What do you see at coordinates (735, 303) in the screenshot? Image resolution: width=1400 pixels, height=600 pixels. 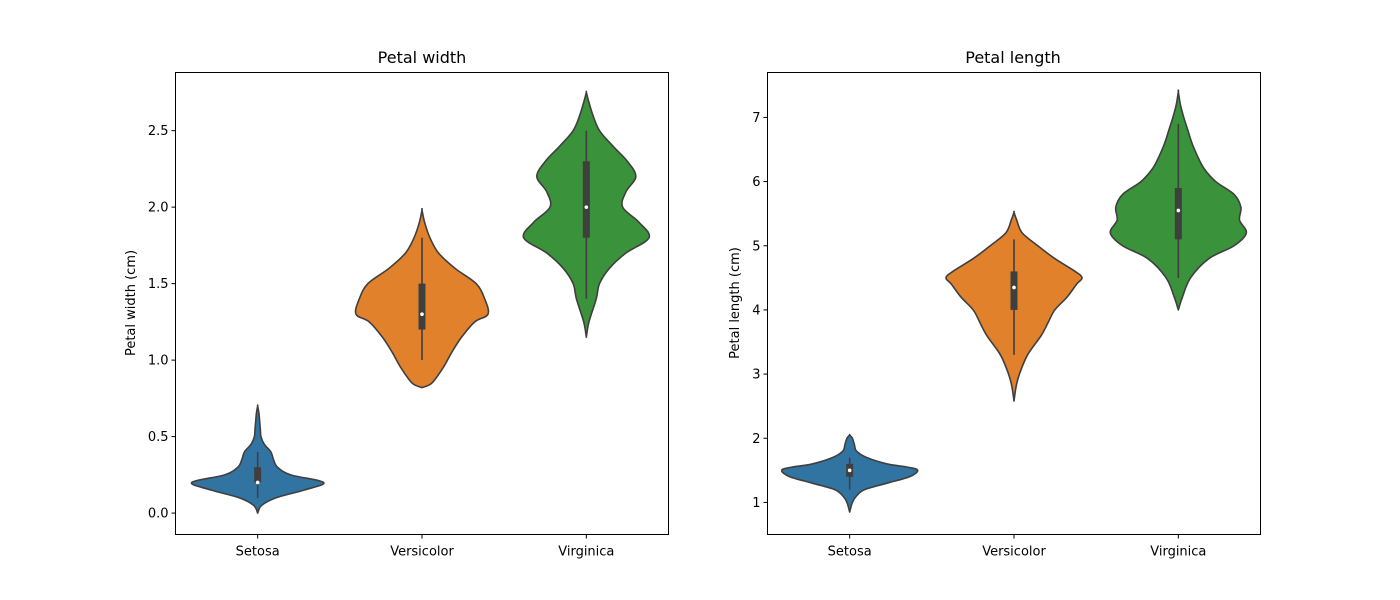 I see `y-axis-label: Petal length (cm)` at bounding box center [735, 303].